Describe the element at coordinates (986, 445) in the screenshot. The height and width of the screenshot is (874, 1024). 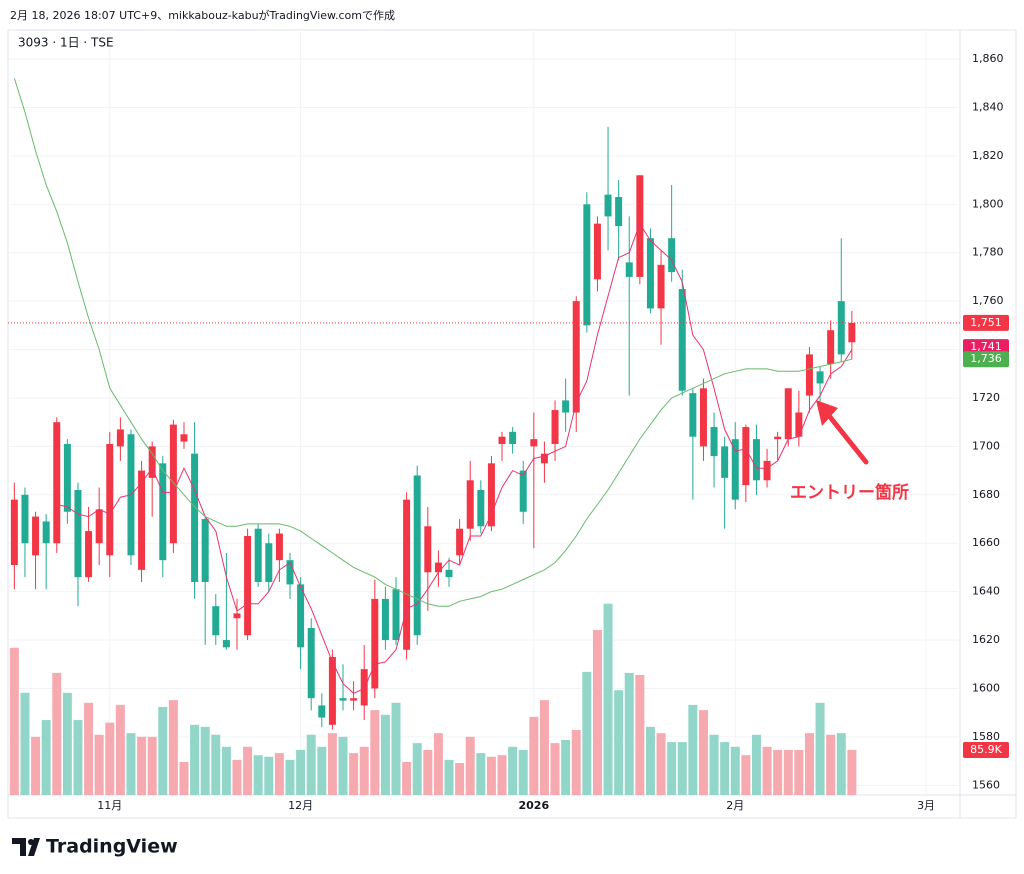
I see `y-tick-label: 1700` at that location.